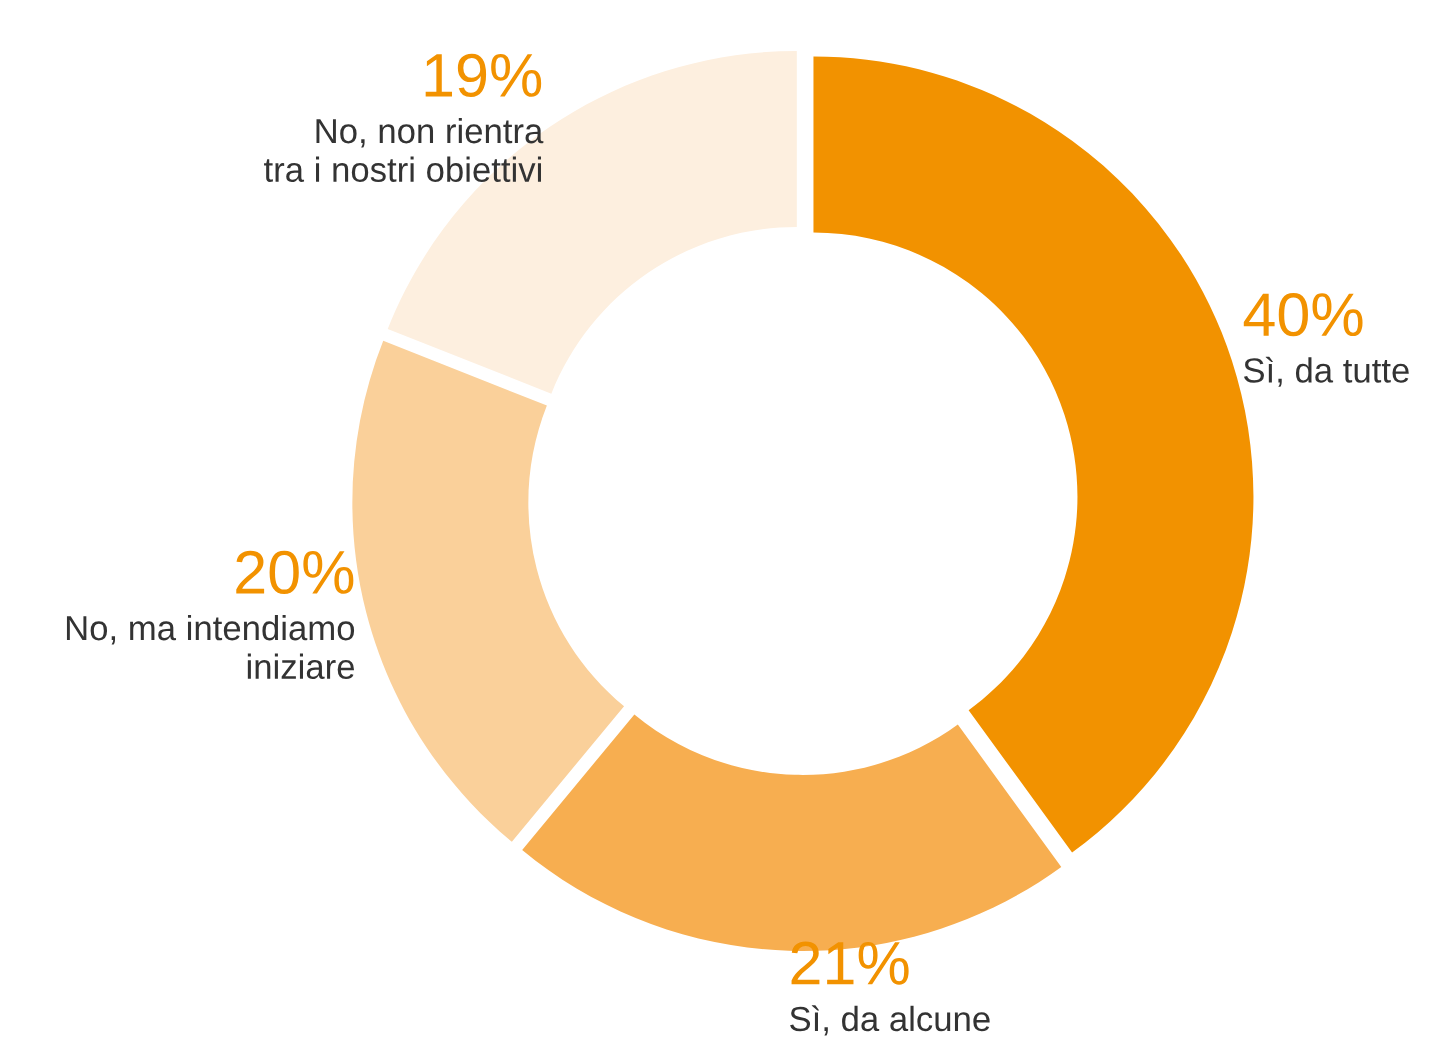 The height and width of the screenshot is (1051, 1442). Describe the element at coordinates (1326, 371) in the screenshot. I see `slice-label: Sì, da tutte` at that location.